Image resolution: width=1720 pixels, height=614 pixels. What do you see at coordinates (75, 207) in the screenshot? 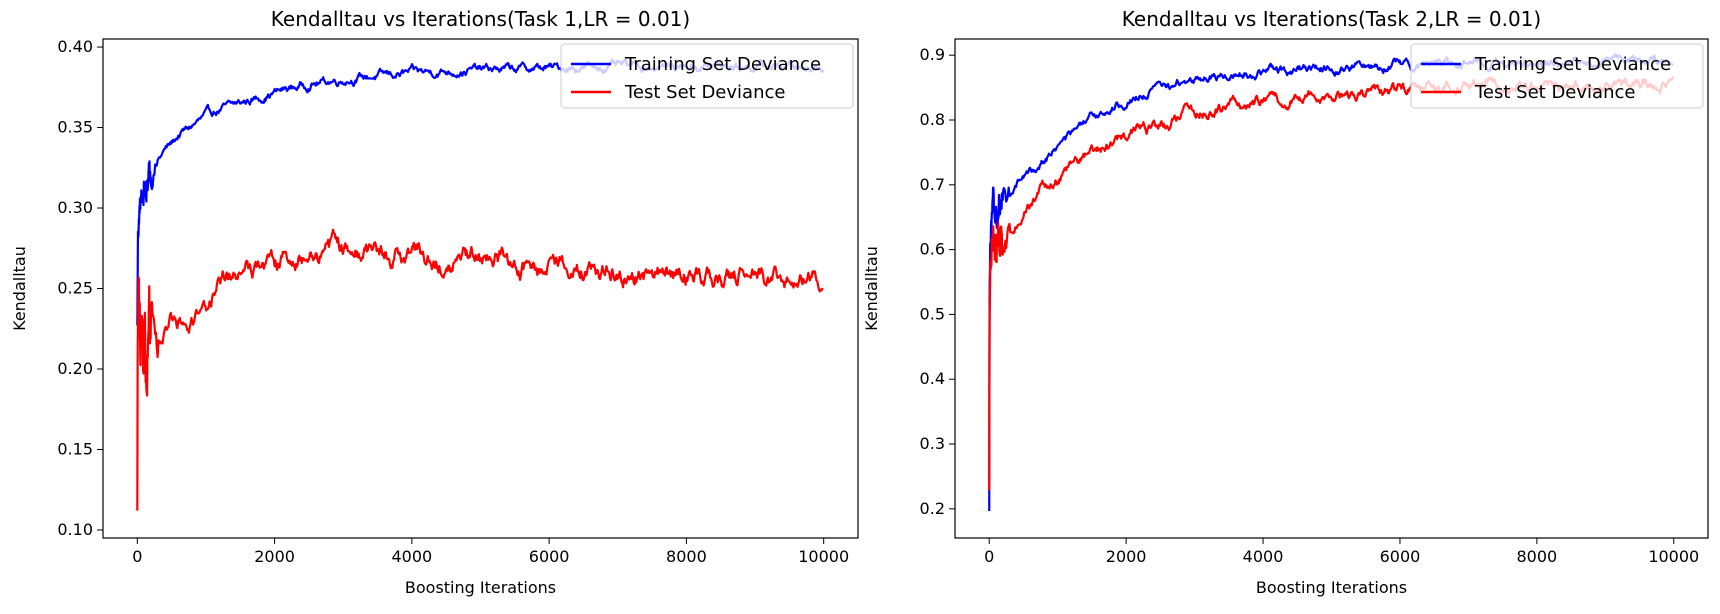
I see `y-tick-label: 0.30` at bounding box center [75, 207].